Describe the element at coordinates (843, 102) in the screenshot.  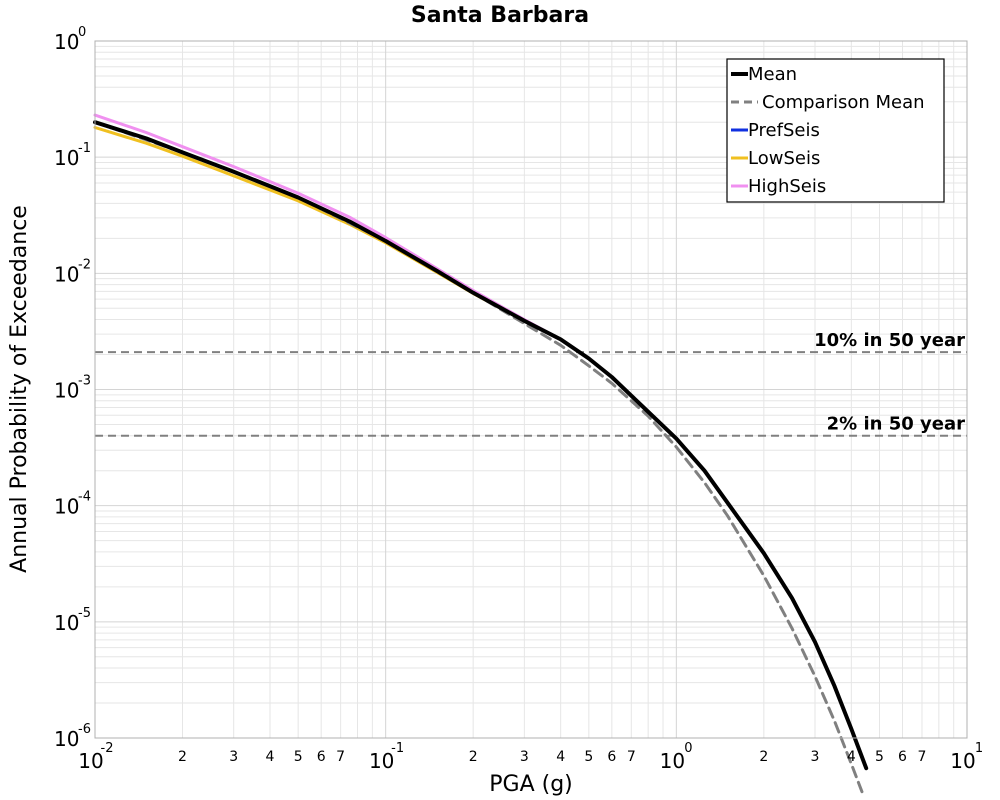
I see `legend-label: Comparison Mean` at that location.